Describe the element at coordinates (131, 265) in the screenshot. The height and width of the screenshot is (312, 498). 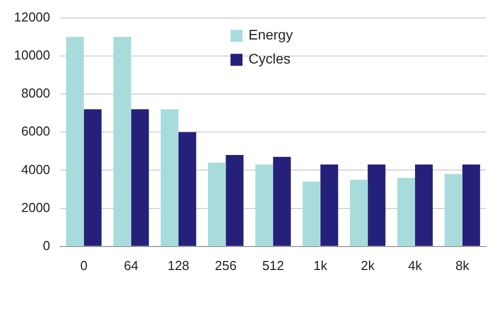
I see `x-tick-label: 64` at that location.